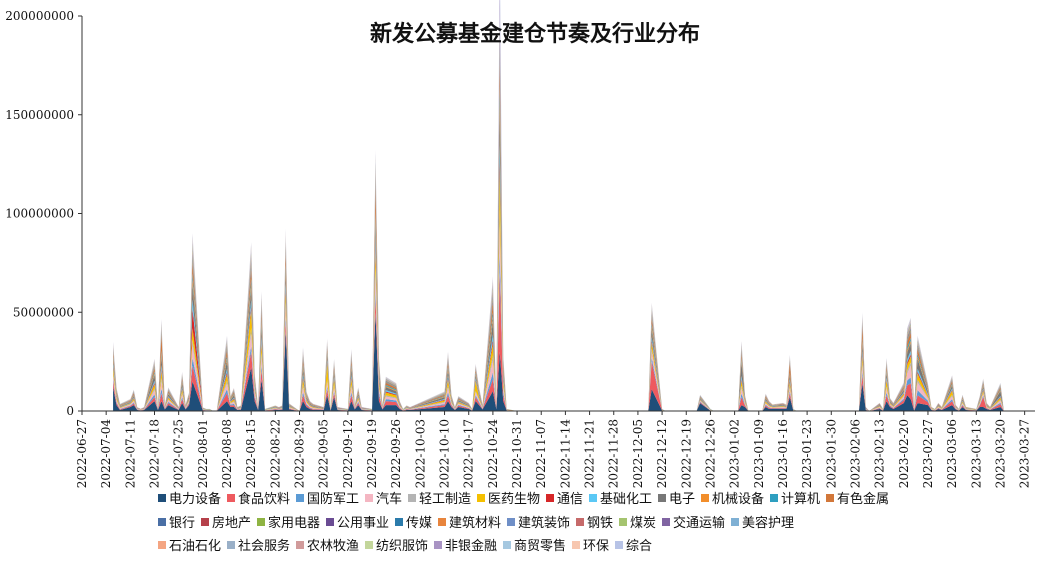  I want to click on x-tick-label: 2022-12-26, so click(710, 453).